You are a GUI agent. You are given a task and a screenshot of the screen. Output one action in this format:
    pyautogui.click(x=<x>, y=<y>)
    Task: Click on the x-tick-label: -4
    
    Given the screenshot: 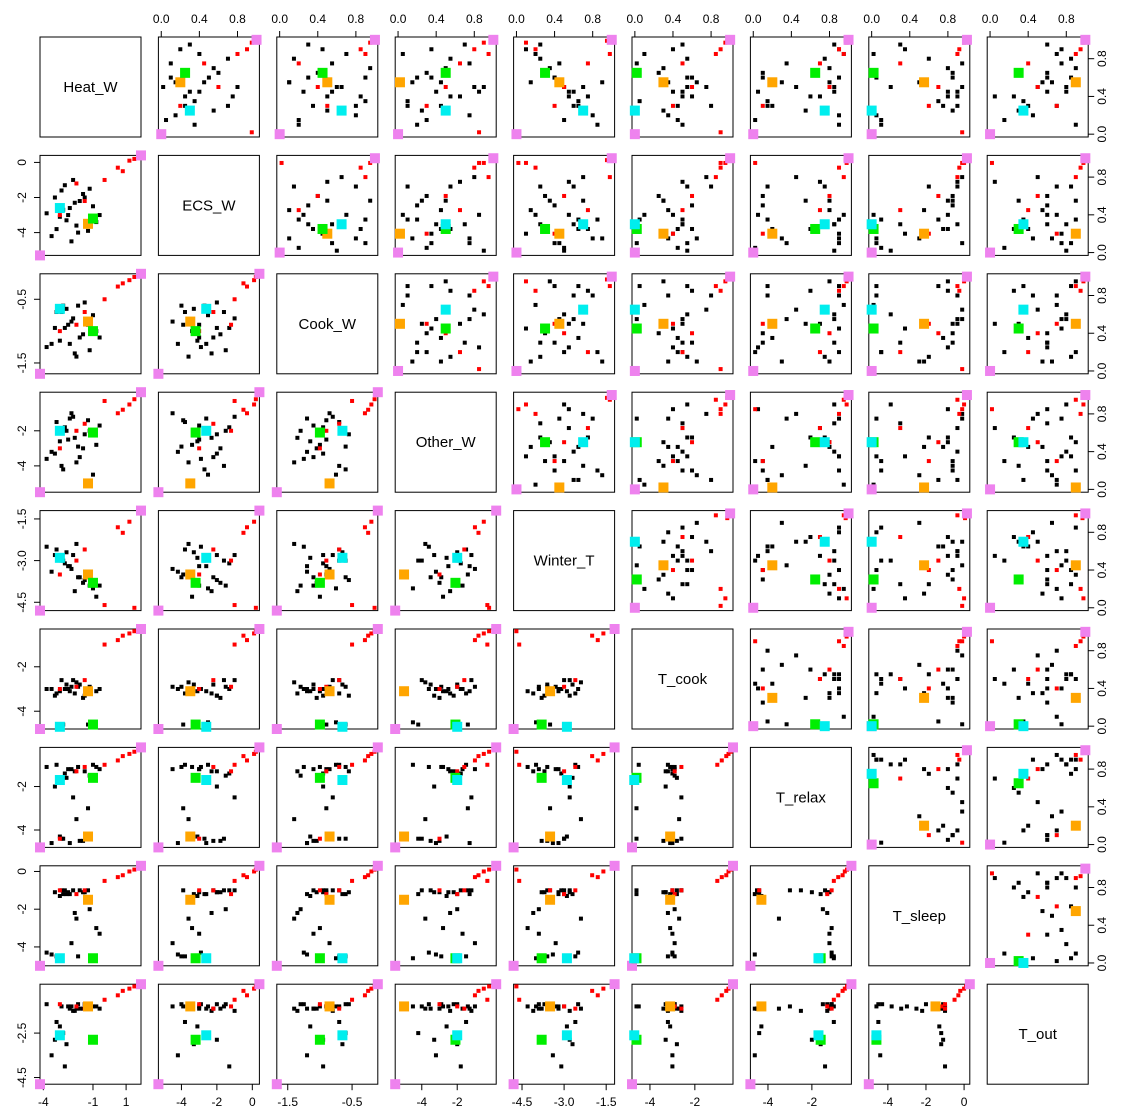 What is the action you would take?
    pyautogui.click(x=421, y=1102)
    